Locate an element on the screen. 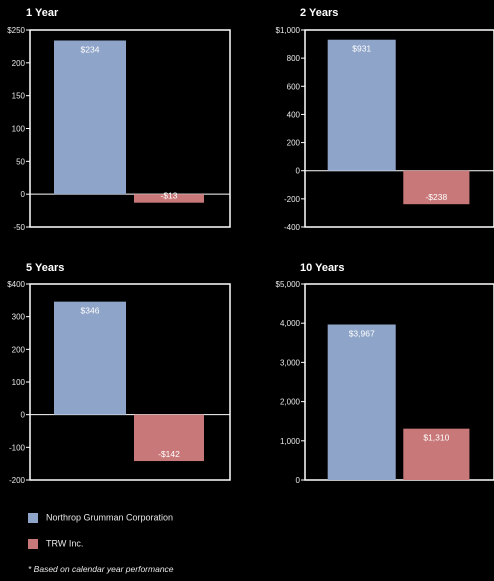 This screenshot has height=581, width=494. legend-swatch-trw is located at coordinates (33, 543).